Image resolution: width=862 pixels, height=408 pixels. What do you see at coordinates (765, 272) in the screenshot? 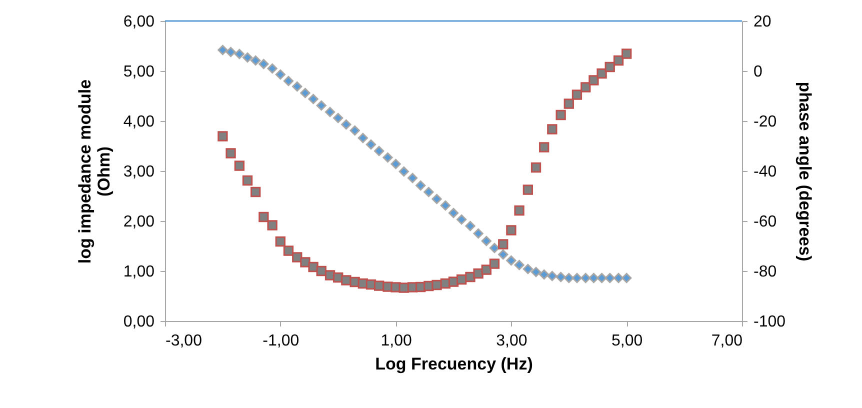
I see `y2-tick-label: -80` at bounding box center [765, 272].